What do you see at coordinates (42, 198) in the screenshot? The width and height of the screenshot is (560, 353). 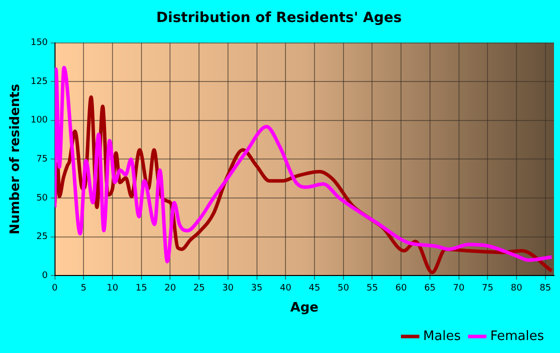 I see `y-tick-label: 50` at bounding box center [42, 198].